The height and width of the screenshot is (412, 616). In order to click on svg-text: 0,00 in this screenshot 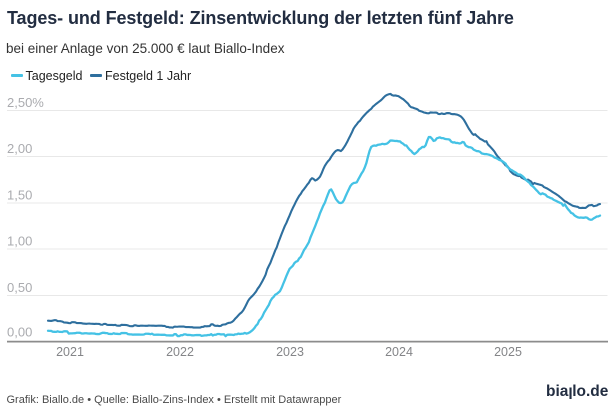, I will do `click(19, 332)`.